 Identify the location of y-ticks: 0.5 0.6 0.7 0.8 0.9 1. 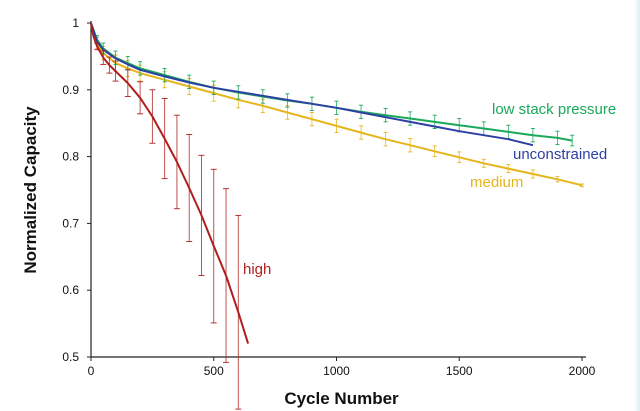
(76, 190).